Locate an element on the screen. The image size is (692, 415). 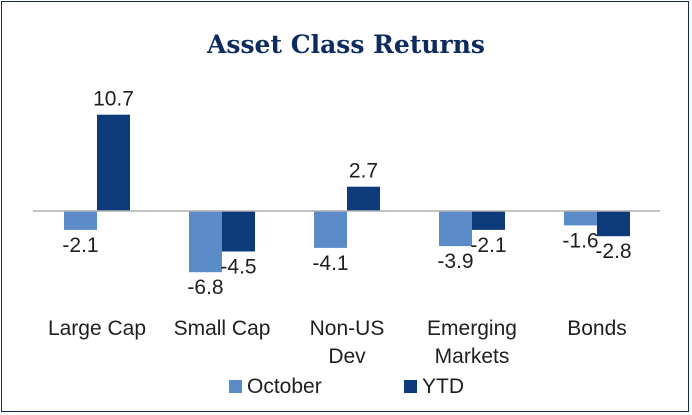
data-label-ytd-4: -2.8 is located at coordinates (613, 251).